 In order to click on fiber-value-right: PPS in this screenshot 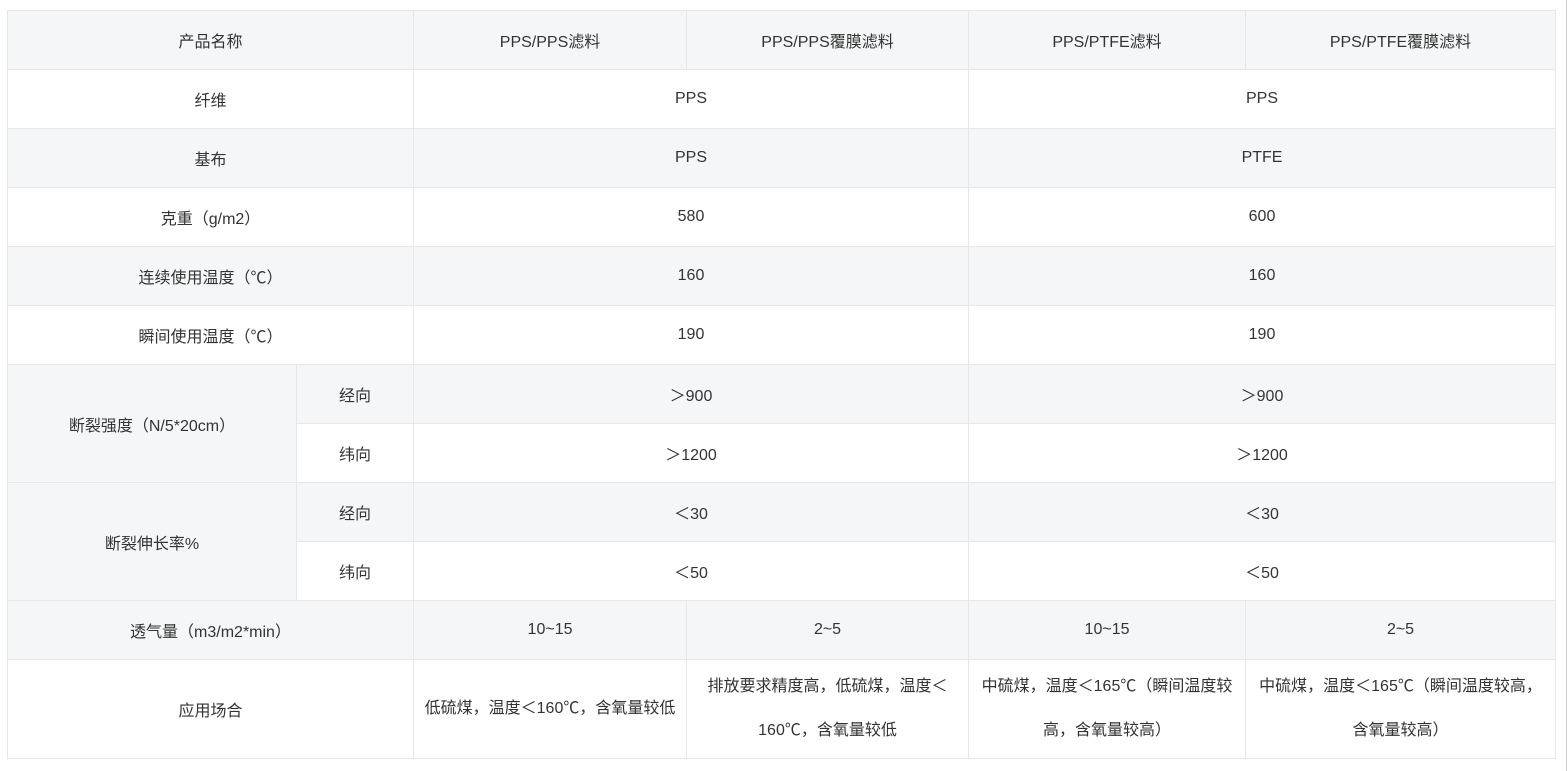, I will do `click(1262, 99)`.